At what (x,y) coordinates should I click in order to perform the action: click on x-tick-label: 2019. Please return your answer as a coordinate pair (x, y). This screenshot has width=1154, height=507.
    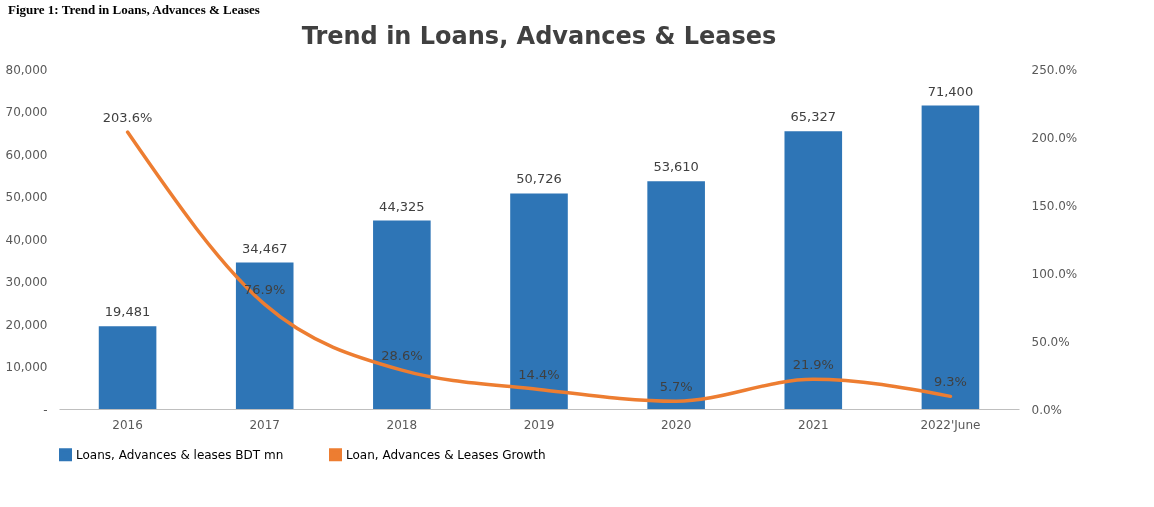
    Looking at the image, I should click on (539, 424).